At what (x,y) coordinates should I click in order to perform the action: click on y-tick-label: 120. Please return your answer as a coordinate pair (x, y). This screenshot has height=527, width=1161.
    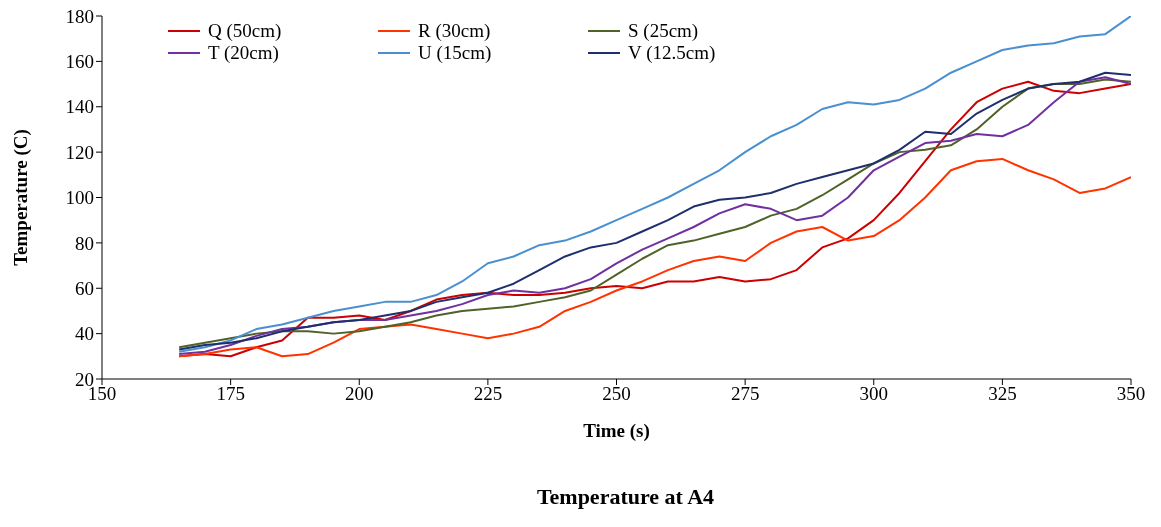
    Looking at the image, I should click on (79, 152).